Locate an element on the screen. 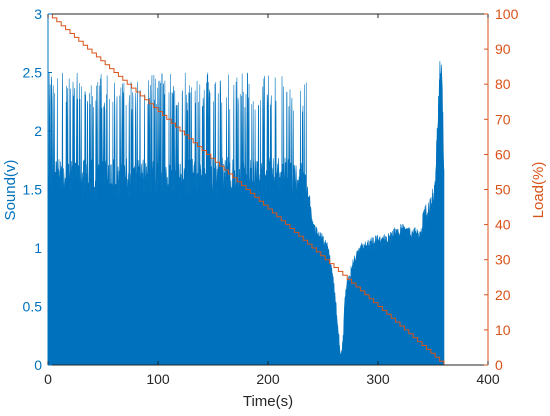 This screenshot has height=416, width=550. right-y-tick-label: 50 is located at coordinates (503, 190).